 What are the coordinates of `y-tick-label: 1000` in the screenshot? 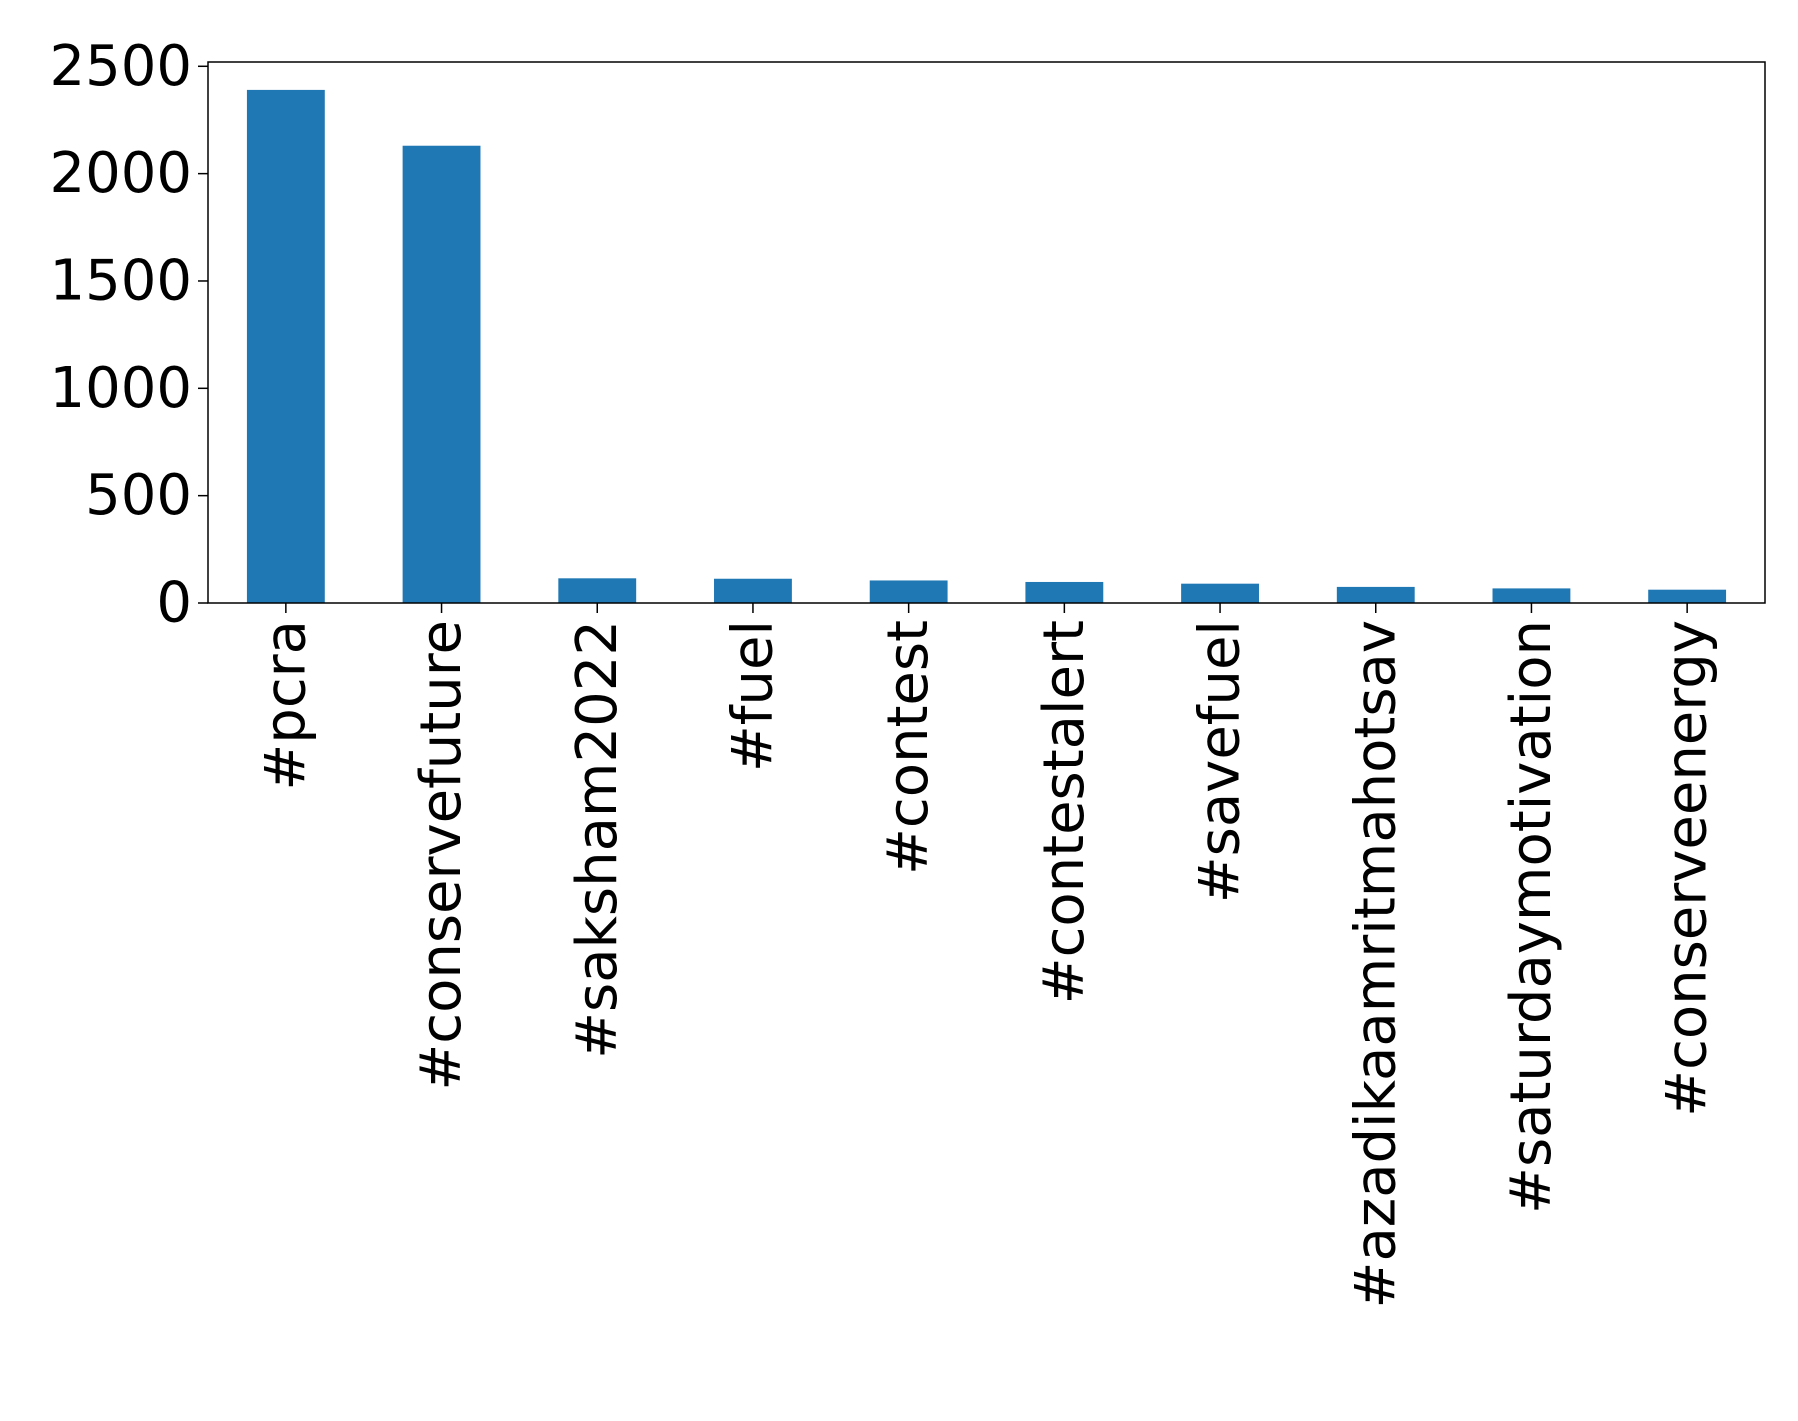 It's located at (120, 388).